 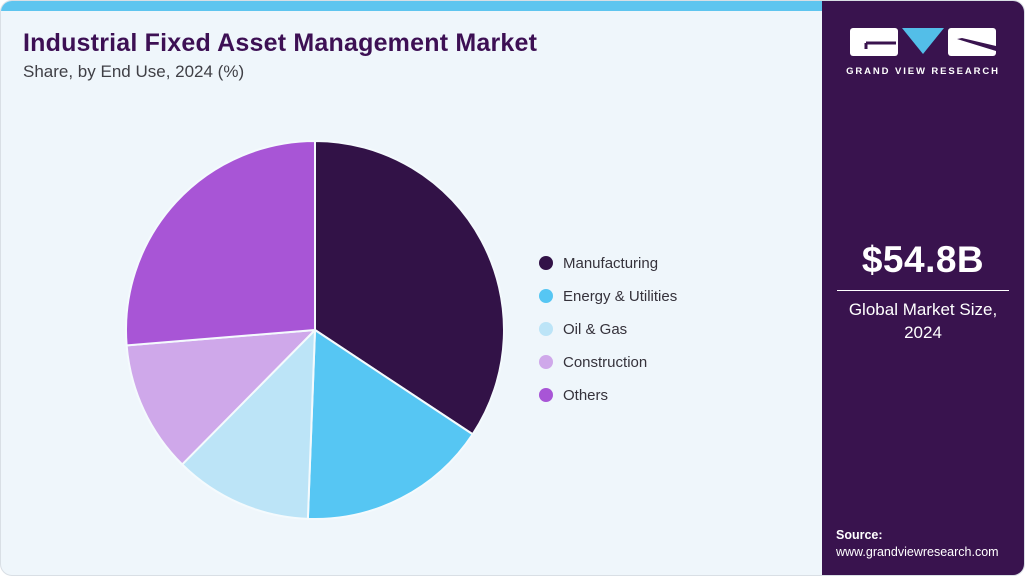 What do you see at coordinates (134, 71) in the screenshot?
I see `page-subtitle: Share, by End Use, 2024 (%)` at bounding box center [134, 71].